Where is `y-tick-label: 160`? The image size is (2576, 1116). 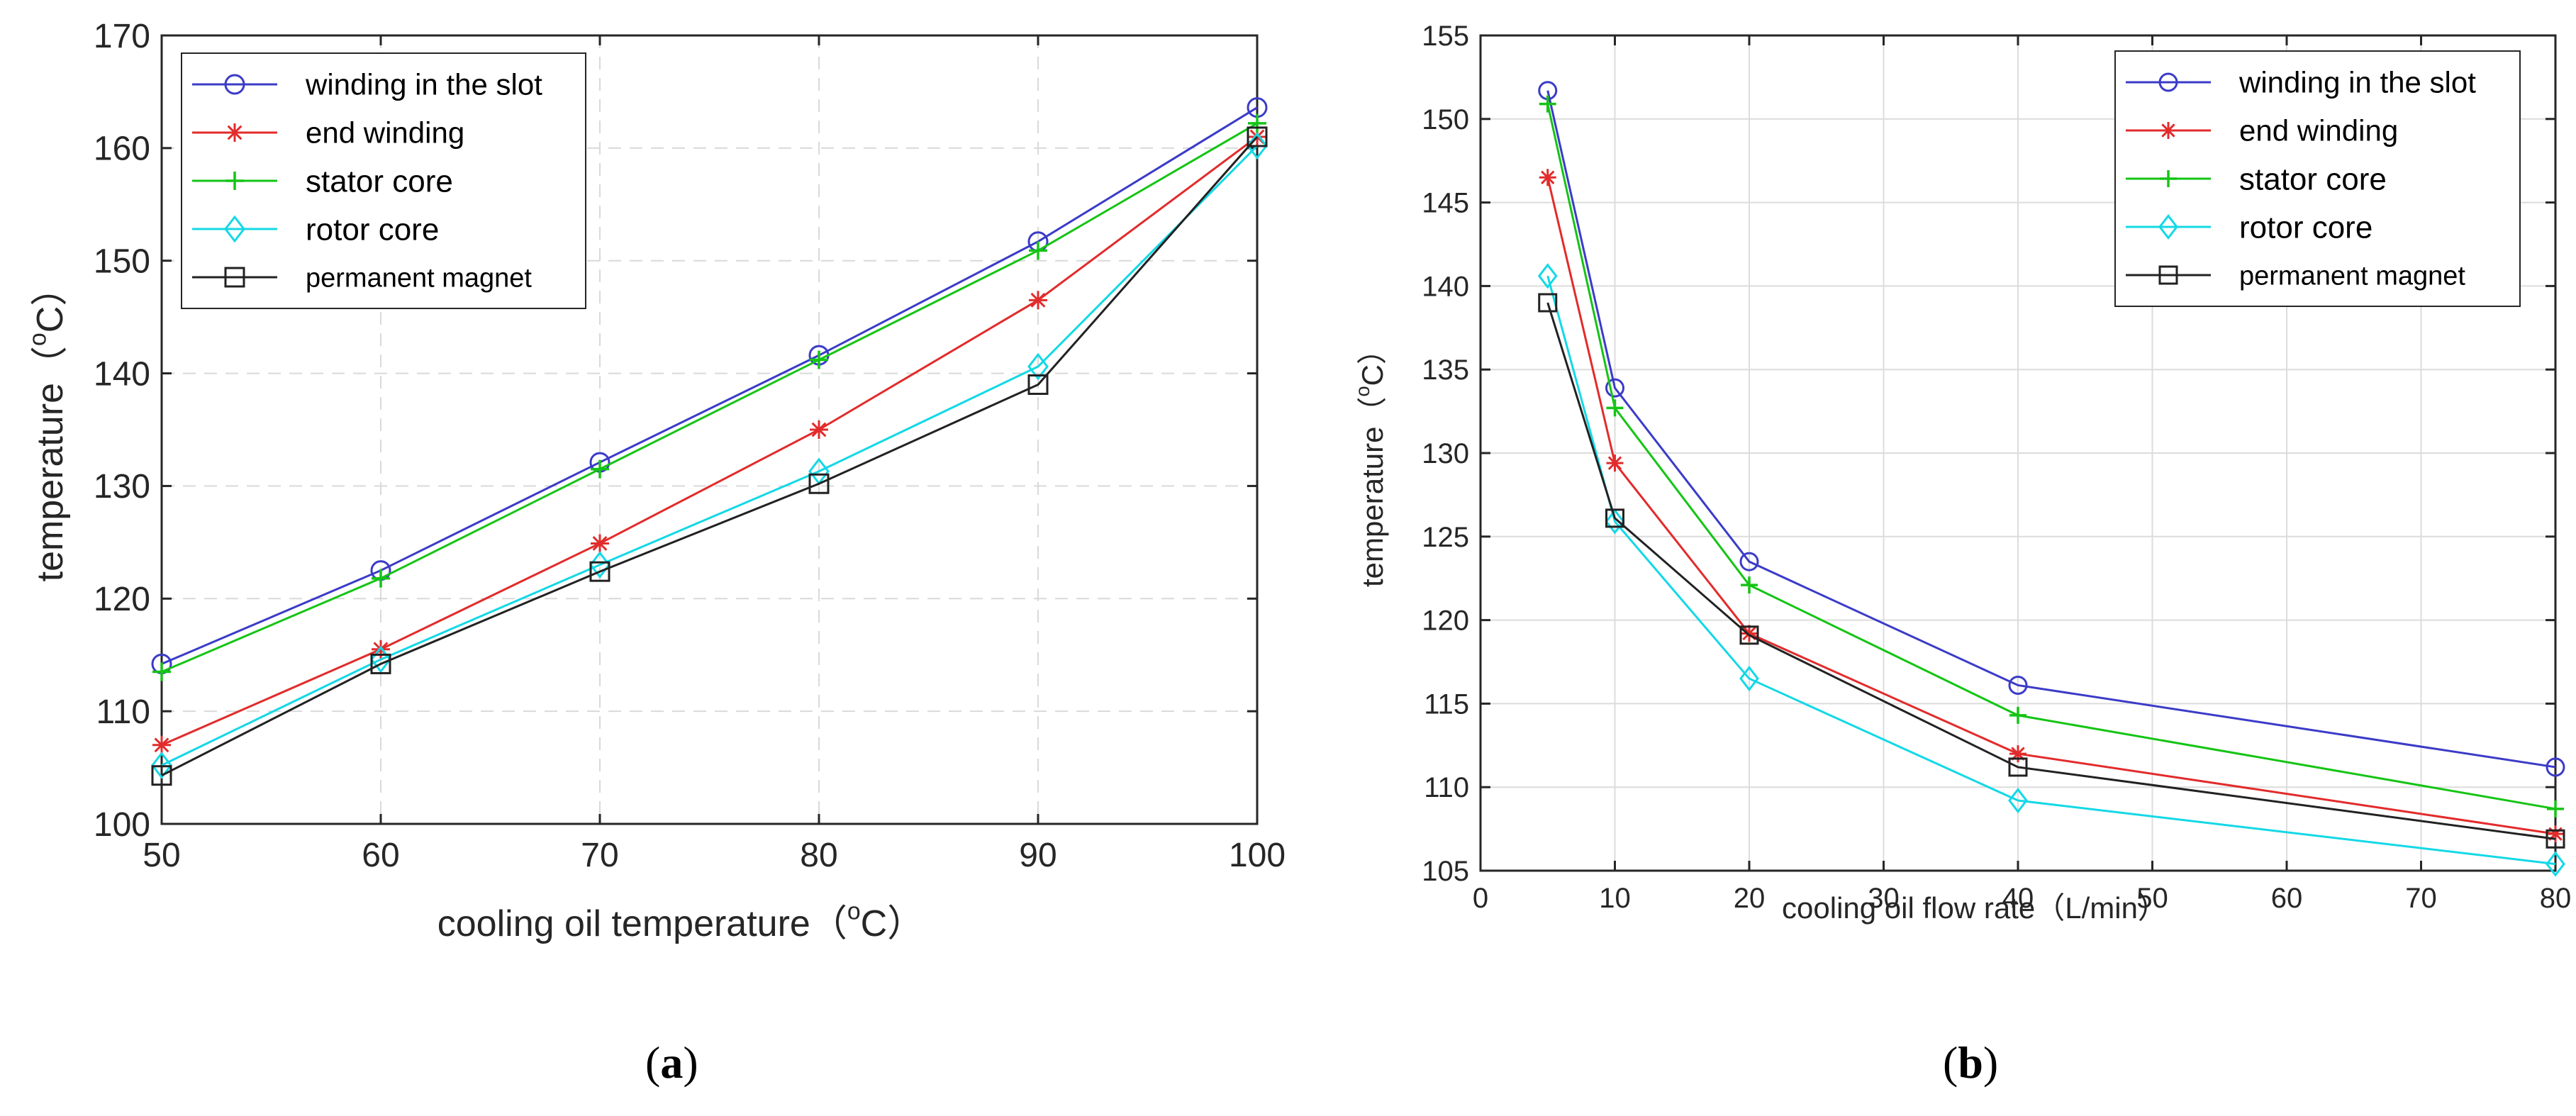
y-tick-label: 160 is located at coordinates (122, 149).